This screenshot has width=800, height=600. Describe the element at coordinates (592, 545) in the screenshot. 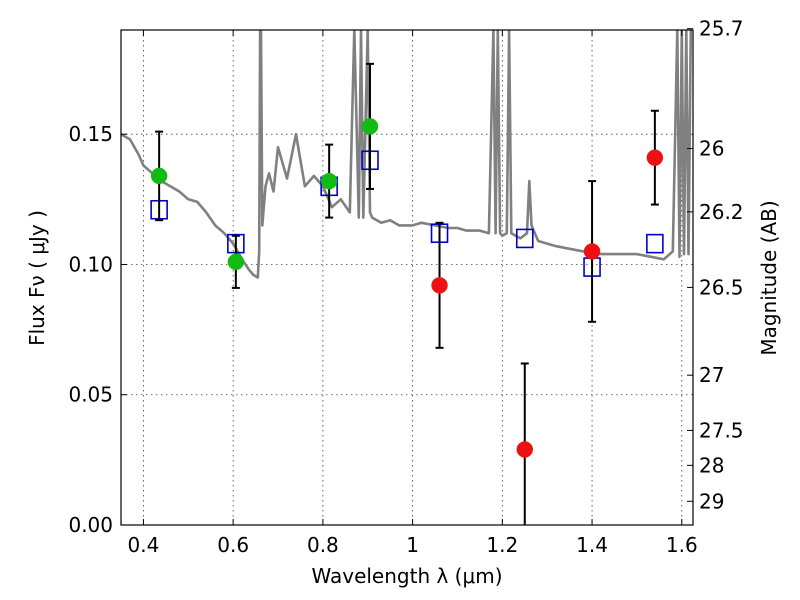

I see `x-tick-label: 1.4` at that location.